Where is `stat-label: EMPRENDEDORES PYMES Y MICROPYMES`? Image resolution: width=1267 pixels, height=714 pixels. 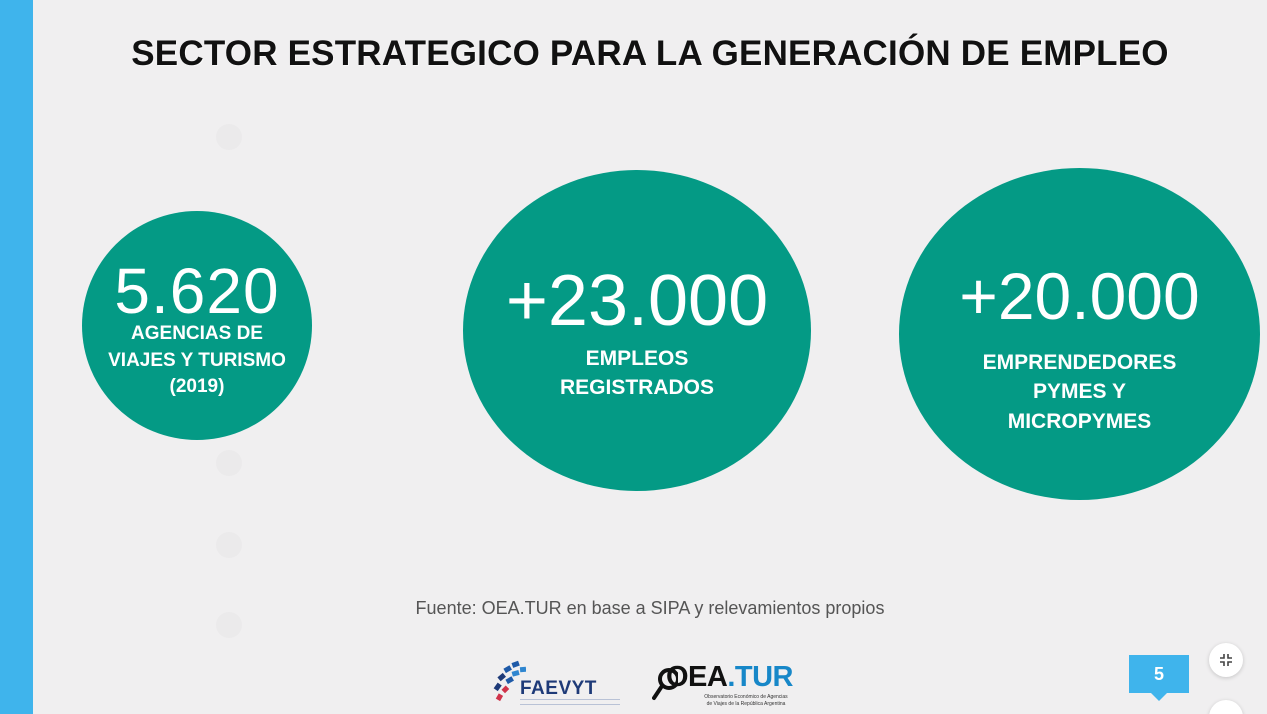
stat-label: EMPRENDEDORES PYMES Y MICROPYMES is located at coordinates (1079, 392).